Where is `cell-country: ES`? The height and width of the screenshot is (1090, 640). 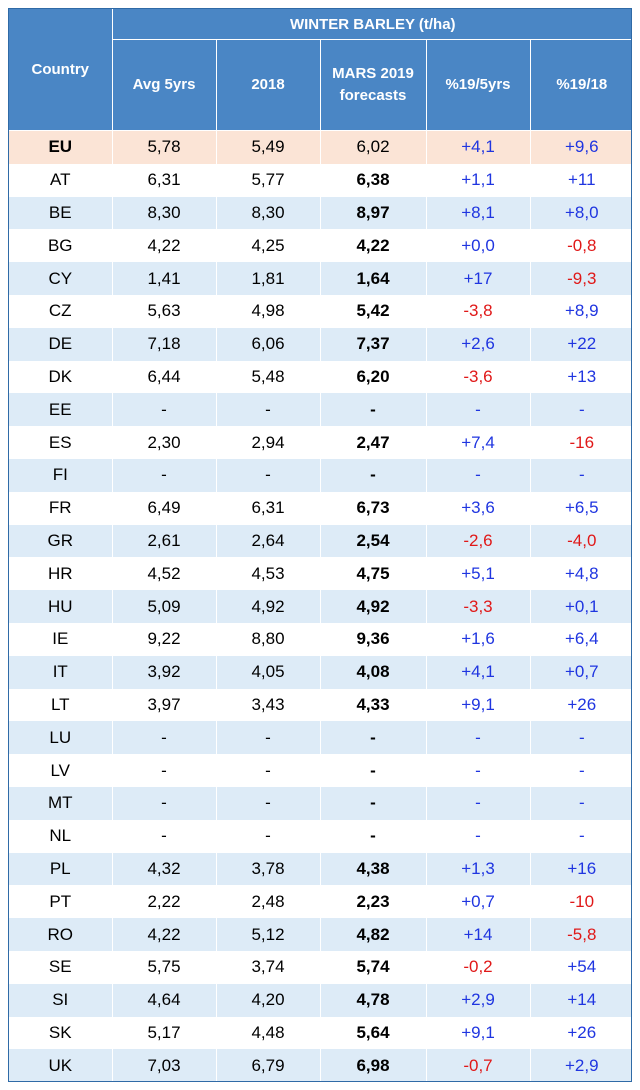
cell-country: ES is located at coordinates (61, 442).